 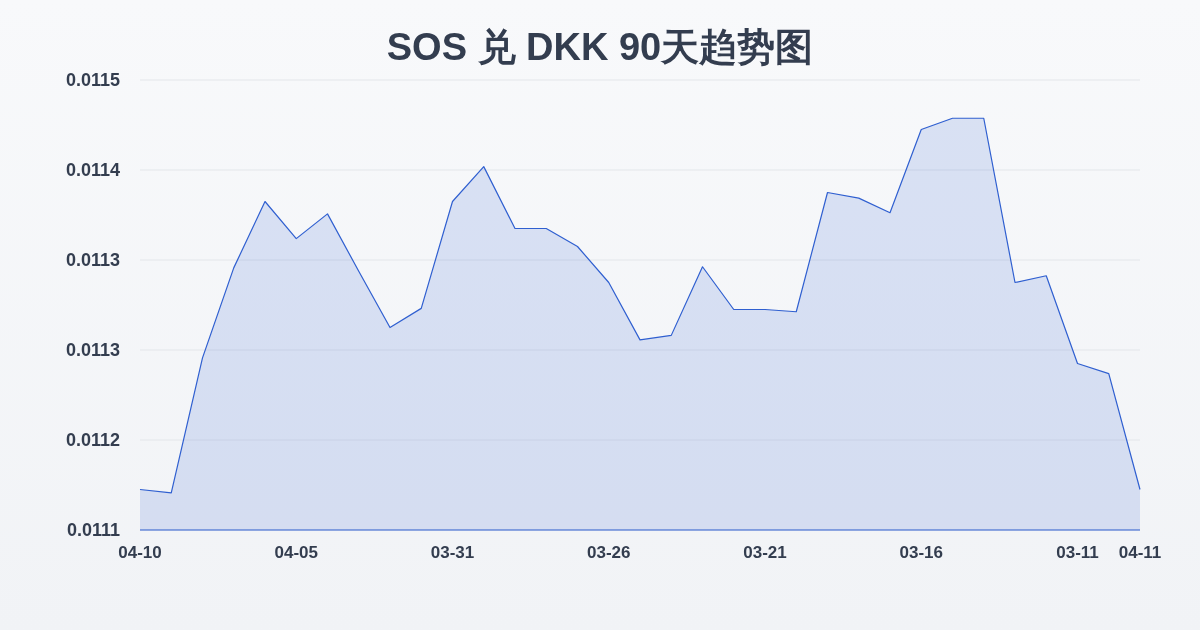 I want to click on x-tick-label: 03-26, so click(x=609, y=552).